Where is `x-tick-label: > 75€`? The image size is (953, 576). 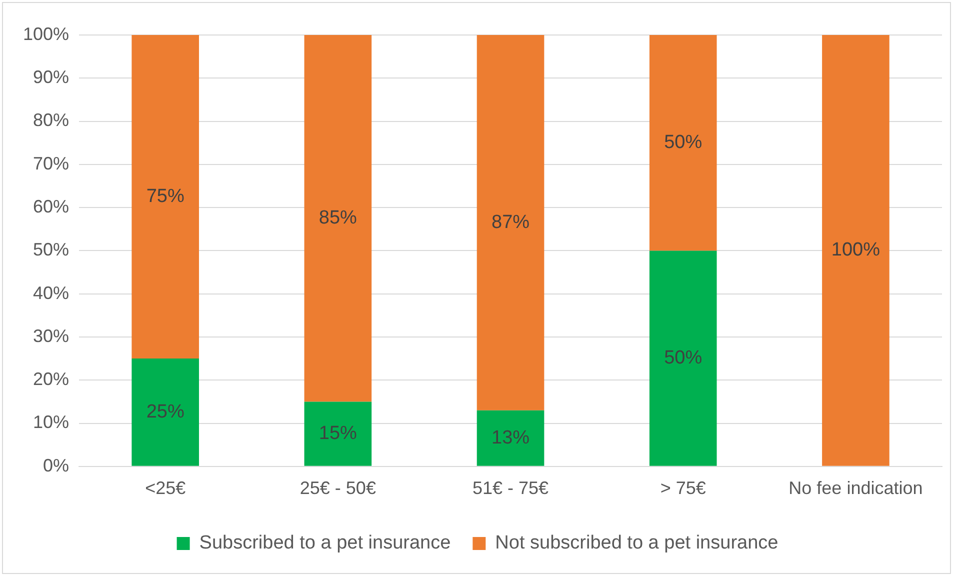
x-tick-label: > 75€ is located at coordinates (683, 488).